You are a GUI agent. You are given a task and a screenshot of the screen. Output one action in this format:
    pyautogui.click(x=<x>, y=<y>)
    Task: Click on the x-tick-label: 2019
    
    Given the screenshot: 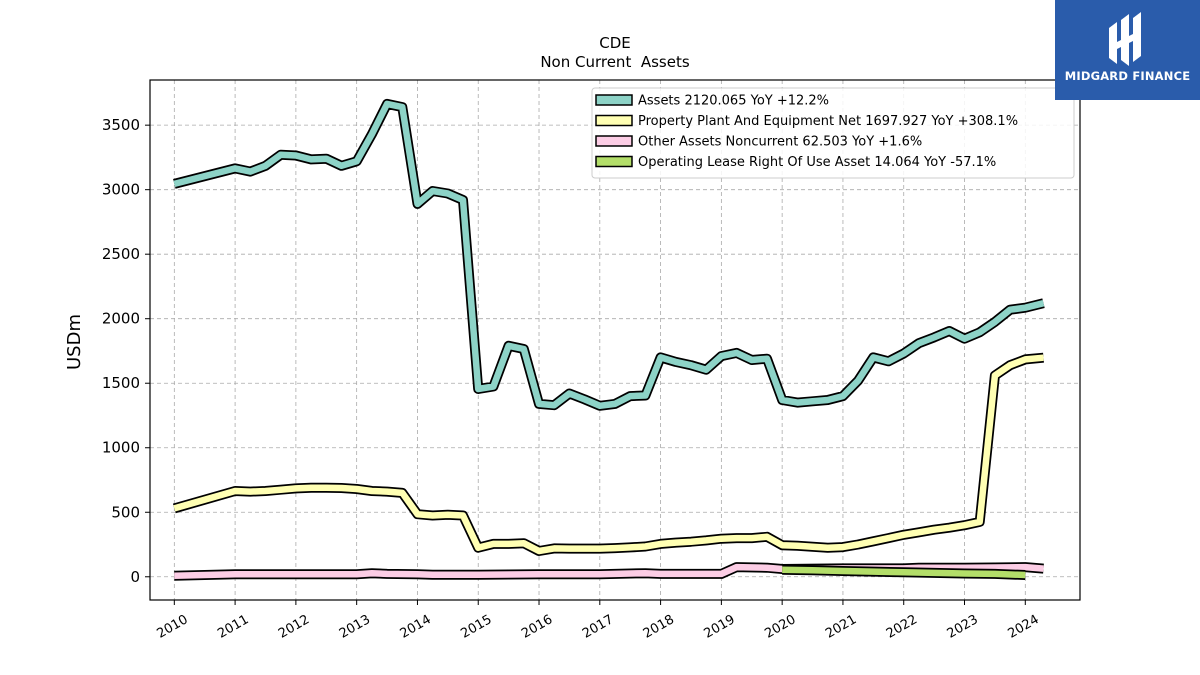 What is the action you would take?
    pyautogui.click(x=720, y=627)
    